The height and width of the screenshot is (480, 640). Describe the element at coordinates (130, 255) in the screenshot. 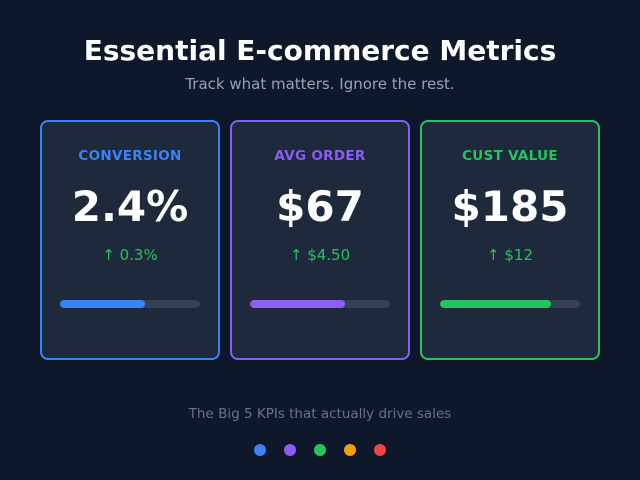

I see `card-change: ↑ 0.3%` at that location.